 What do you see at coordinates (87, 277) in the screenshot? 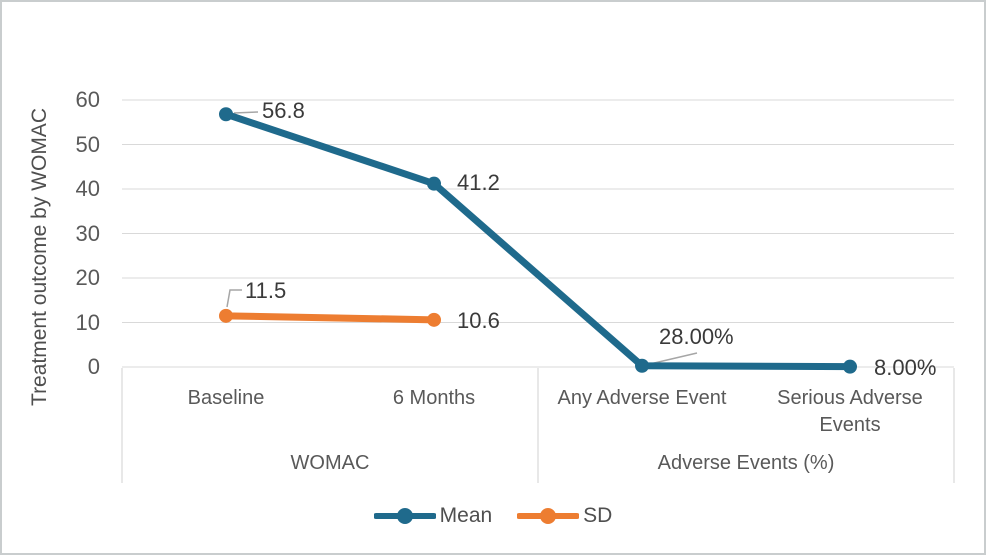
I see `y-tick-label: 20` at bounding box center [87, 277].